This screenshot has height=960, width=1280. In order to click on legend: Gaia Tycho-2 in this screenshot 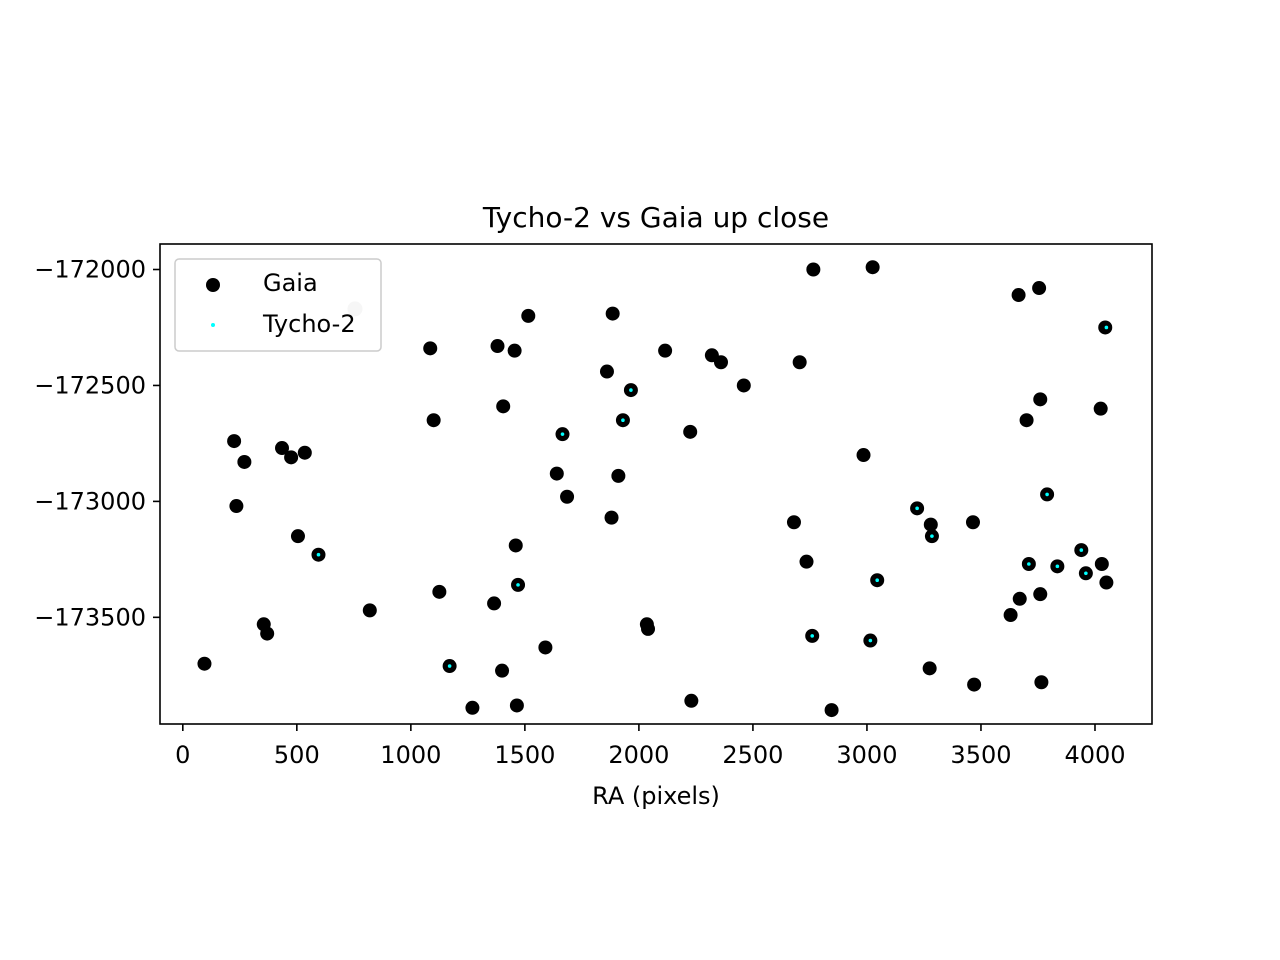, I will do `click(278, 305)`.